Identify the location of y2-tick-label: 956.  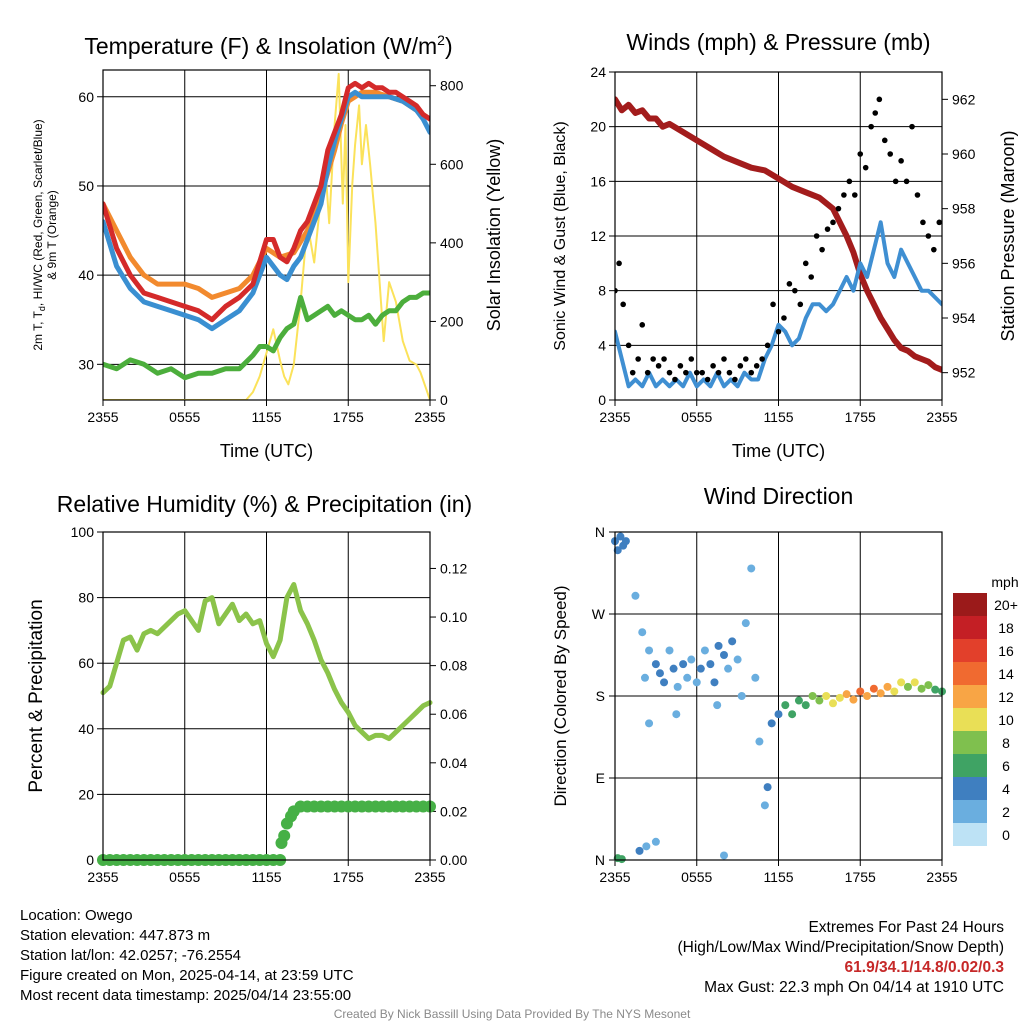
(964, 263).